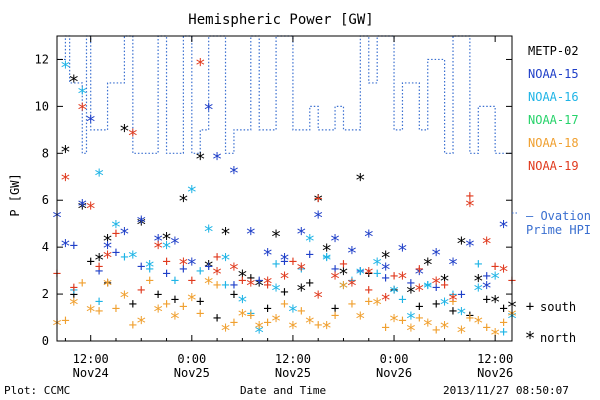  Describe the element at coordinates (530, 307) in the screenshot. I see `legend-south-symbol: +` at that location.